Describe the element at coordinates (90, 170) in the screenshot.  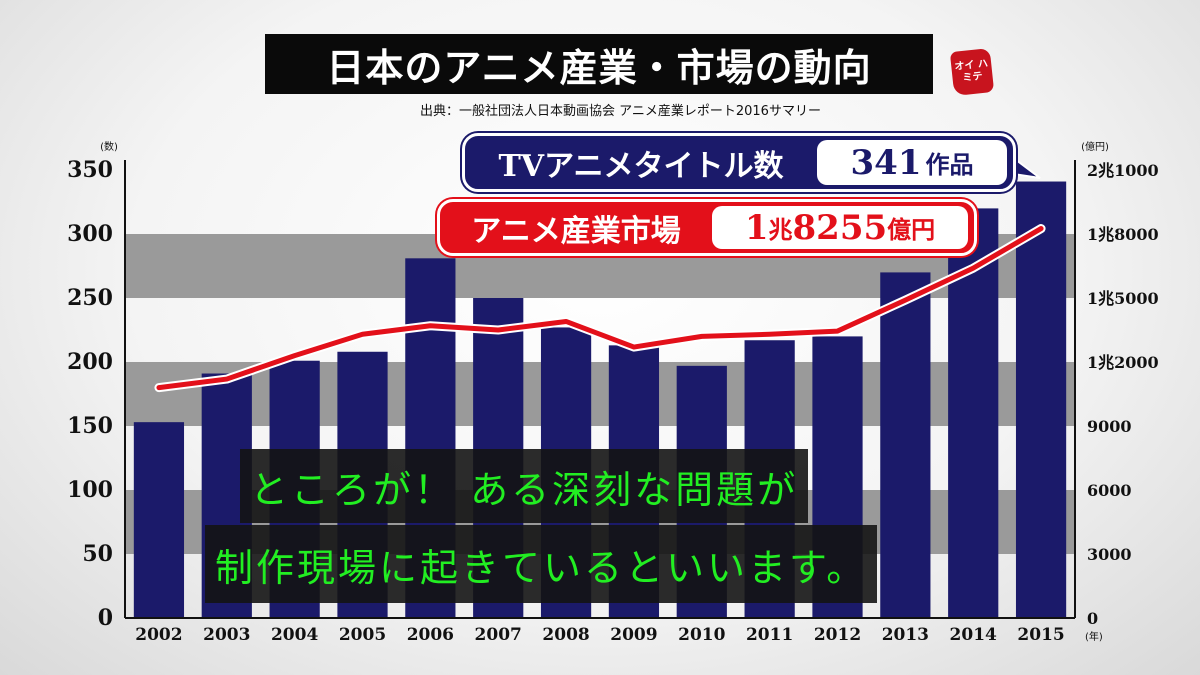
I see `left-tick-label: 350` at that location.